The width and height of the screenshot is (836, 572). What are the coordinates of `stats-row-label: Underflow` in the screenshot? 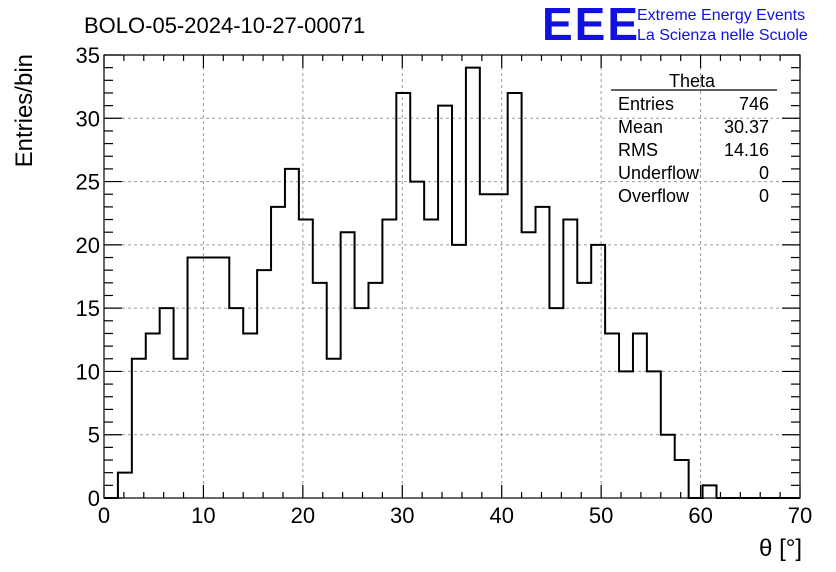 It's located at (659, 173).